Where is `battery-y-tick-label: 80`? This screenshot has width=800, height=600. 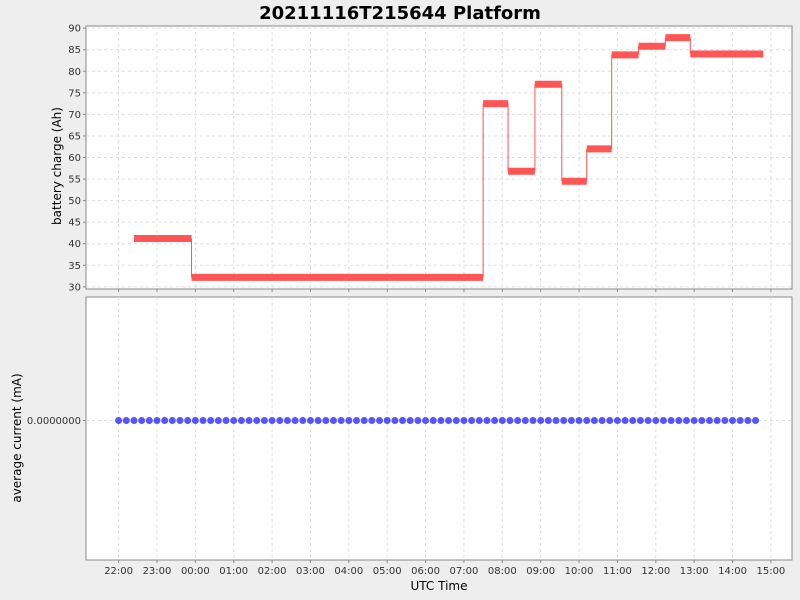
battery-y-tick-label: 80 is located at coordinates (74, 72).